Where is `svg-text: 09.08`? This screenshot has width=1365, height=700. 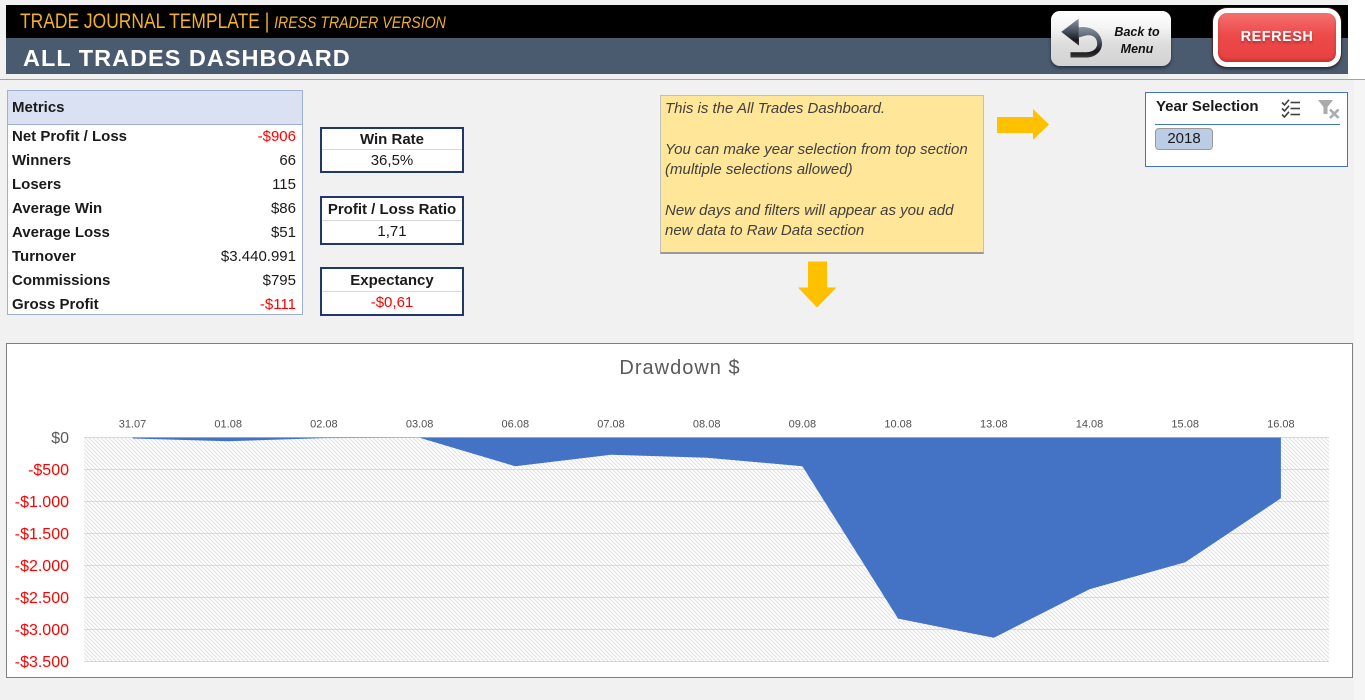
svg-text: 09.08 is located at coordinates (803, 425).